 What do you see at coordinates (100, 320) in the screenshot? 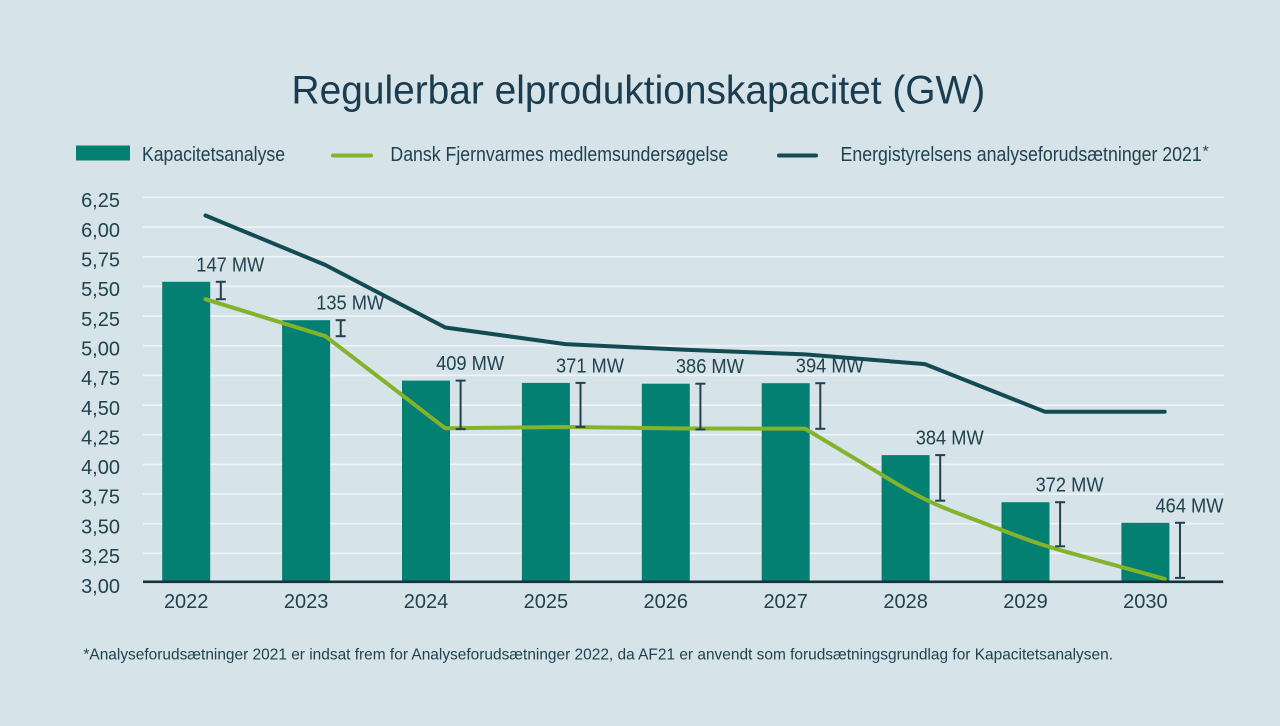
I see `svg-text: 5,25` at bounding box center [100, 320].